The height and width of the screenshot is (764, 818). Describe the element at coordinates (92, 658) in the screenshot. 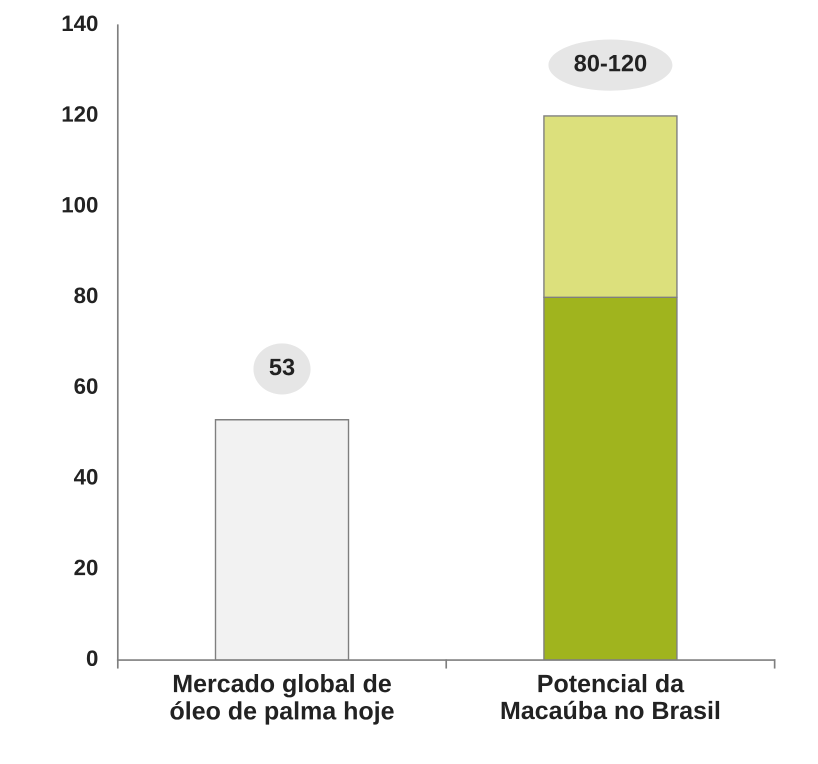

I see `y-tick-label: 0` at that location.